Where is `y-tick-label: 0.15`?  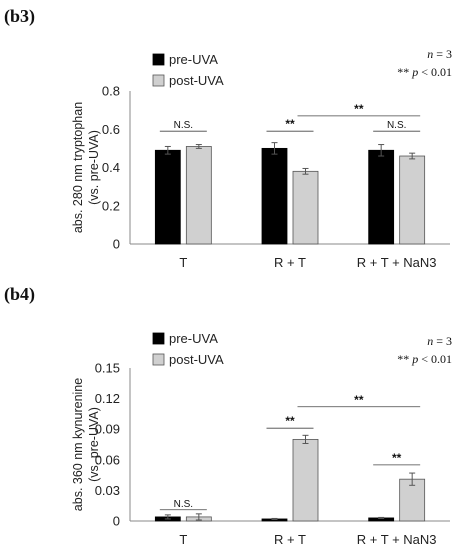
y-tick-label: 0.15 is located at coordinates (107, 368).